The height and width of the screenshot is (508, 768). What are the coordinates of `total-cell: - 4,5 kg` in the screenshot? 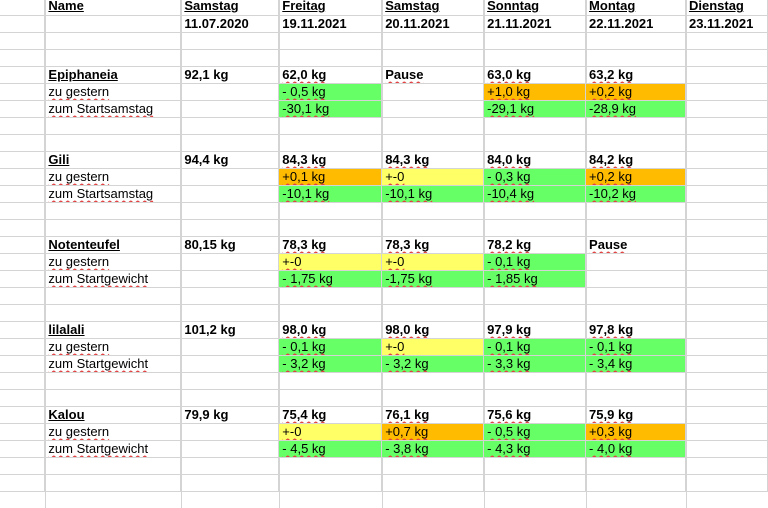 It's located at (330, 449).